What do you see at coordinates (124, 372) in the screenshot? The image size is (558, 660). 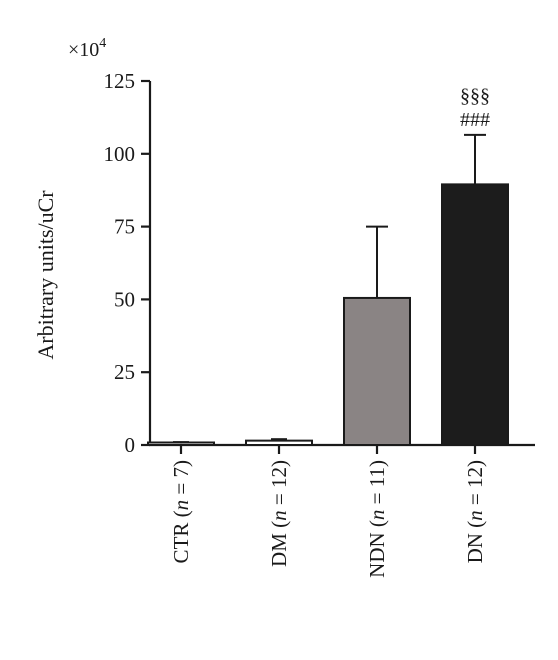 I see `y-tick-label: 25` at bounding box center [124, 372].